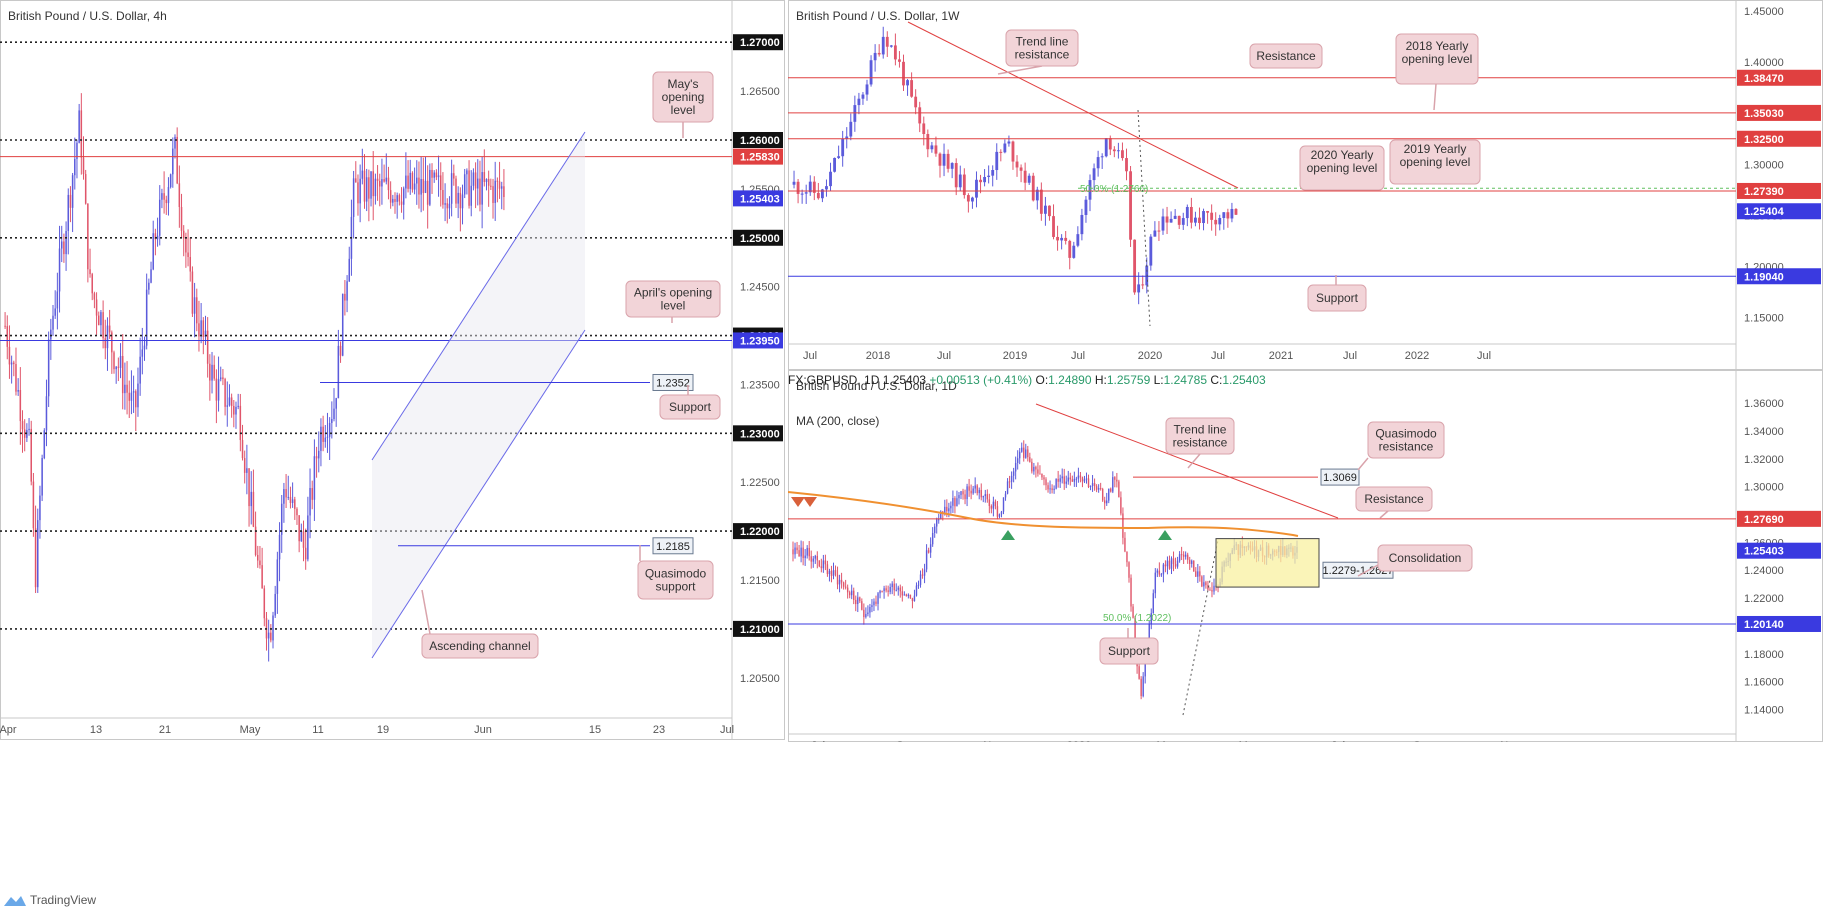 The height and width of the screenshot is (911, 1823). Describe the element at coordinates (8, 730) in the screenshot. I see `time-tick-label: Apr` at that location.